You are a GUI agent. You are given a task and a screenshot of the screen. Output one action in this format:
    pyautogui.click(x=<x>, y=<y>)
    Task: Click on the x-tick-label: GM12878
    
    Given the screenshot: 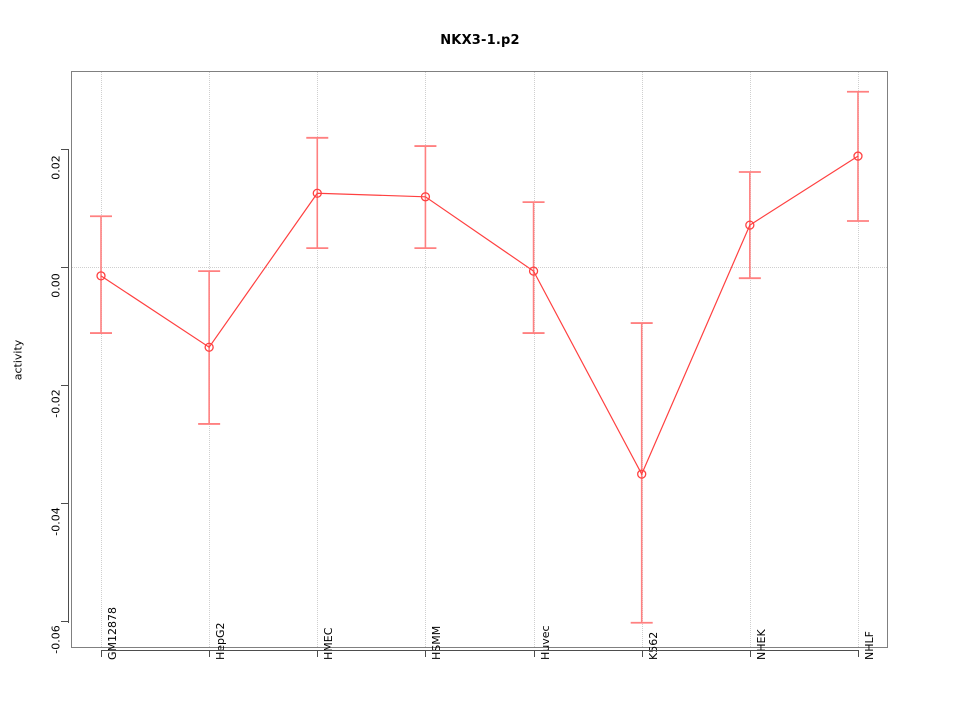 What is the action you would take?
    pyautogui.click(x=112, y=633)
    